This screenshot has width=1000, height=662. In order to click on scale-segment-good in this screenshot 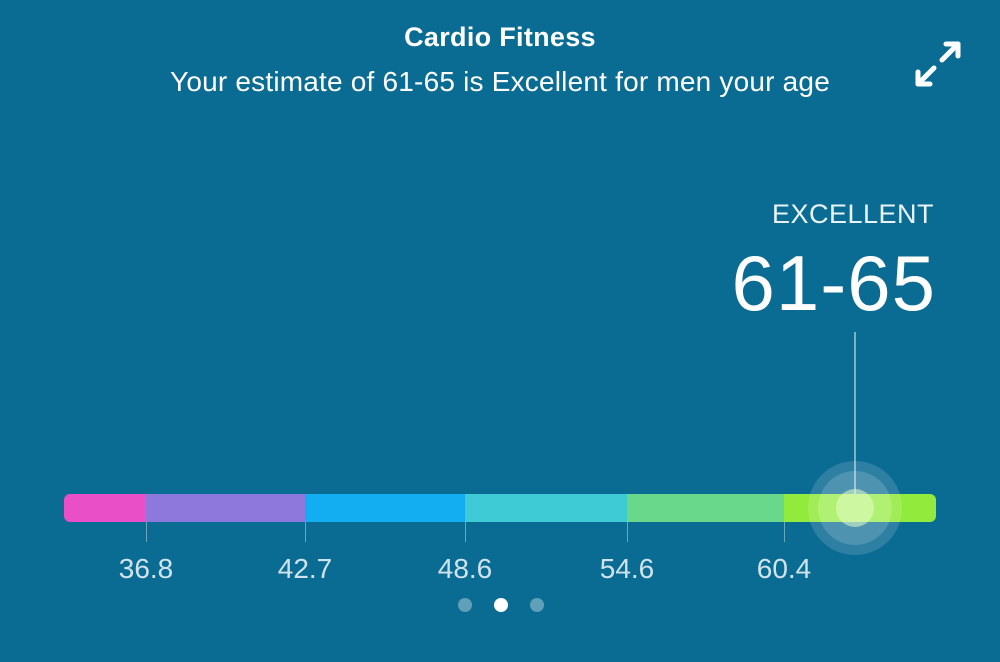, I will do `click(705, 508)`.